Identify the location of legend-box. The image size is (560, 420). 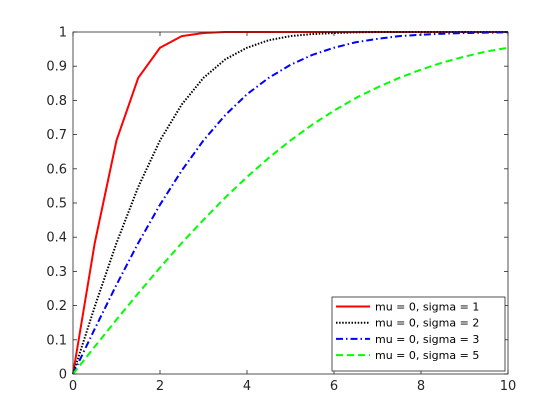
(418, 334).